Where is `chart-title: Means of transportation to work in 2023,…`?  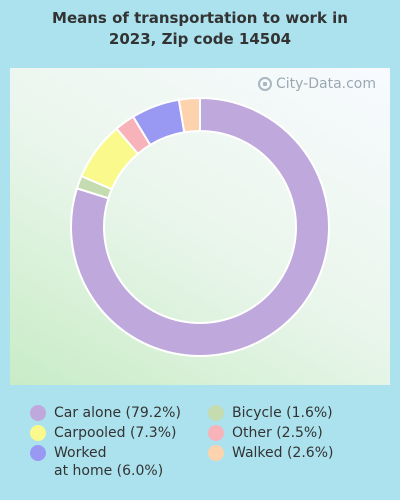 chart-title: Means of transportation to work in 2023,… is located at coordinates (200, 28).